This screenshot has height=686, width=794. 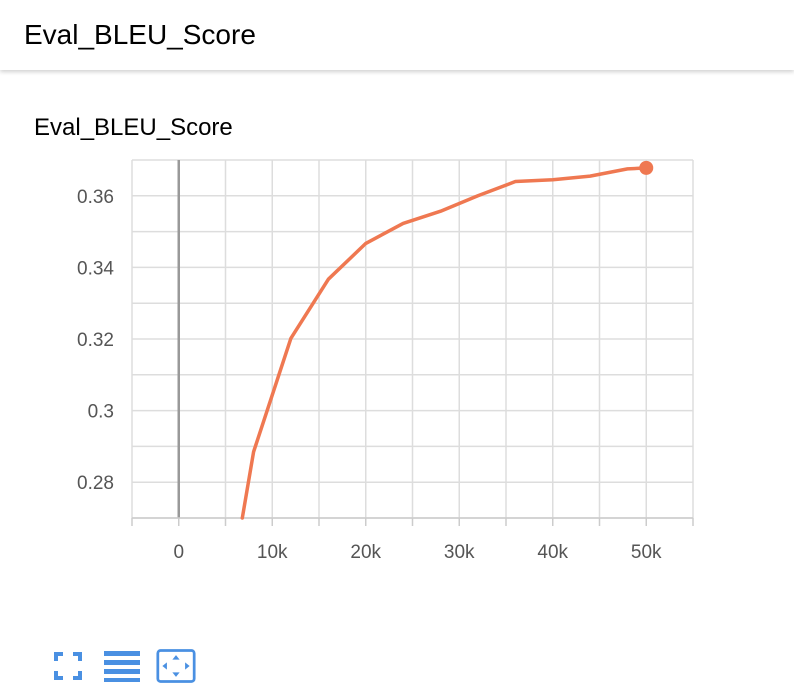 What do you see at coordinates (140, 34) in the screenshot?
I see `page-title: Eval_BLEU_Score` at bounding box center [140, 34].